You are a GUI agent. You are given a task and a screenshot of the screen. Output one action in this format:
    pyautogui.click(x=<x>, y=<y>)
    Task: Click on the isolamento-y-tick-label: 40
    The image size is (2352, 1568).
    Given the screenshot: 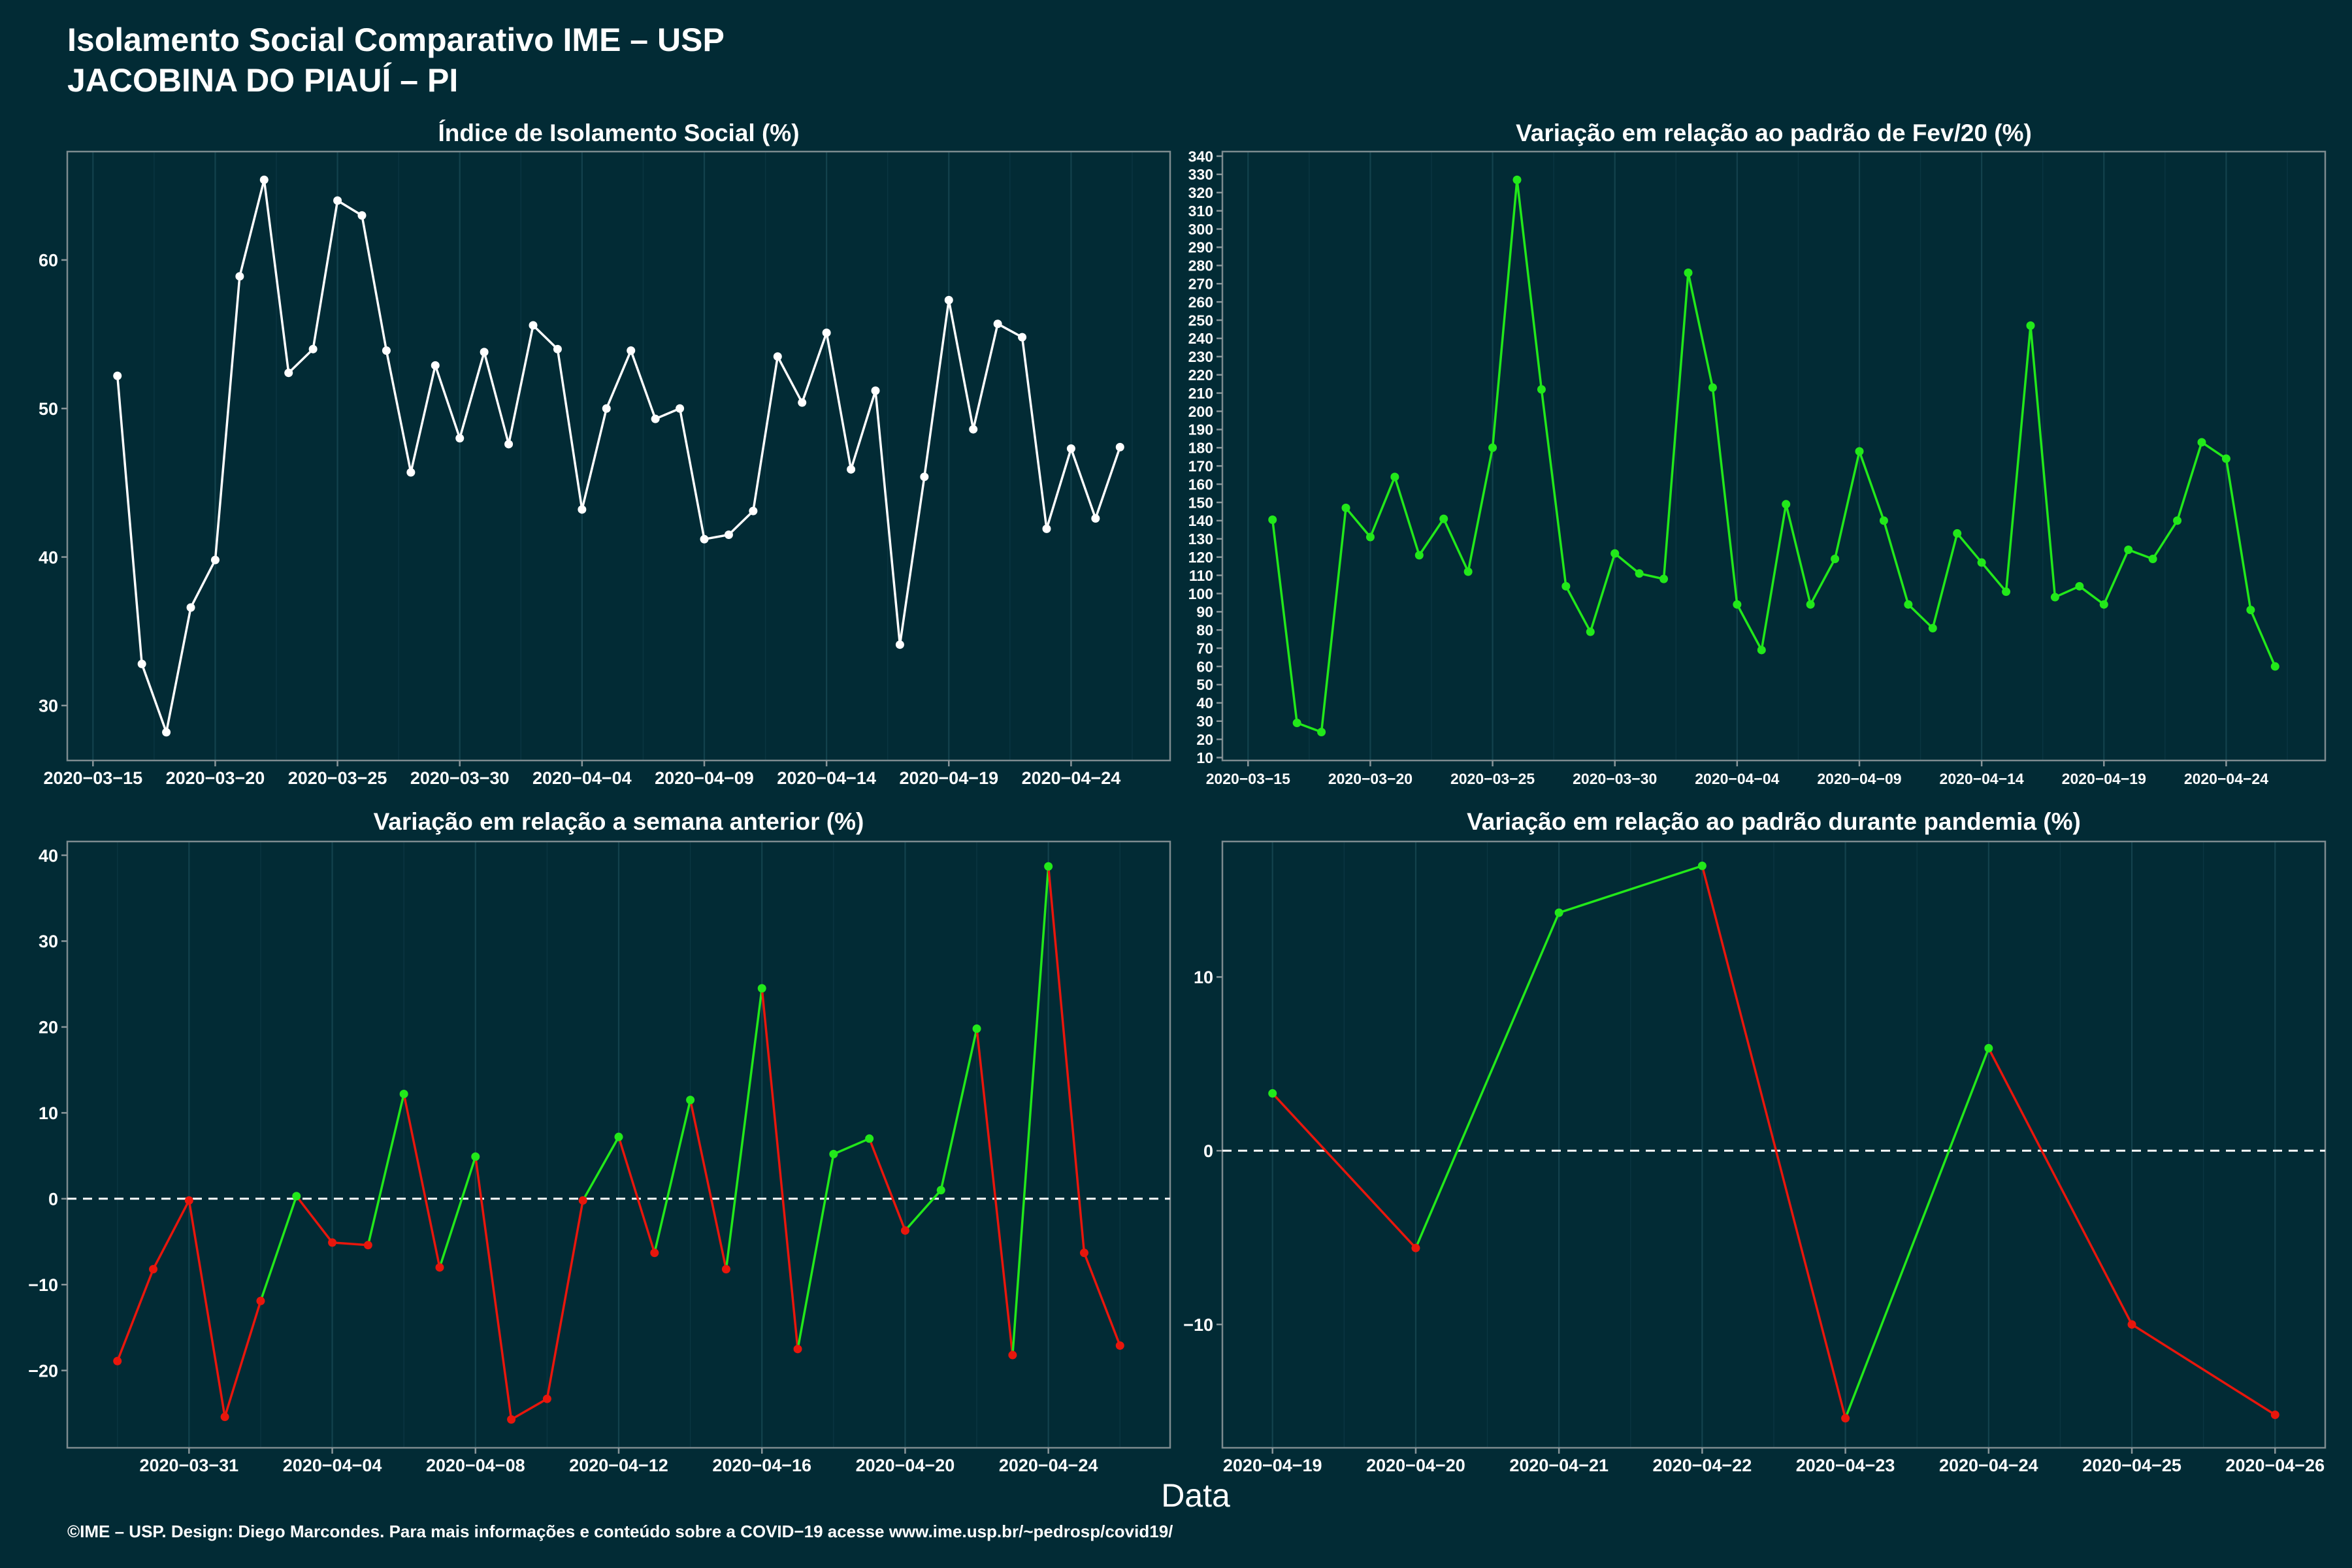 What is the action you would take?
    pyautogui.click(x=48, y=557)
    